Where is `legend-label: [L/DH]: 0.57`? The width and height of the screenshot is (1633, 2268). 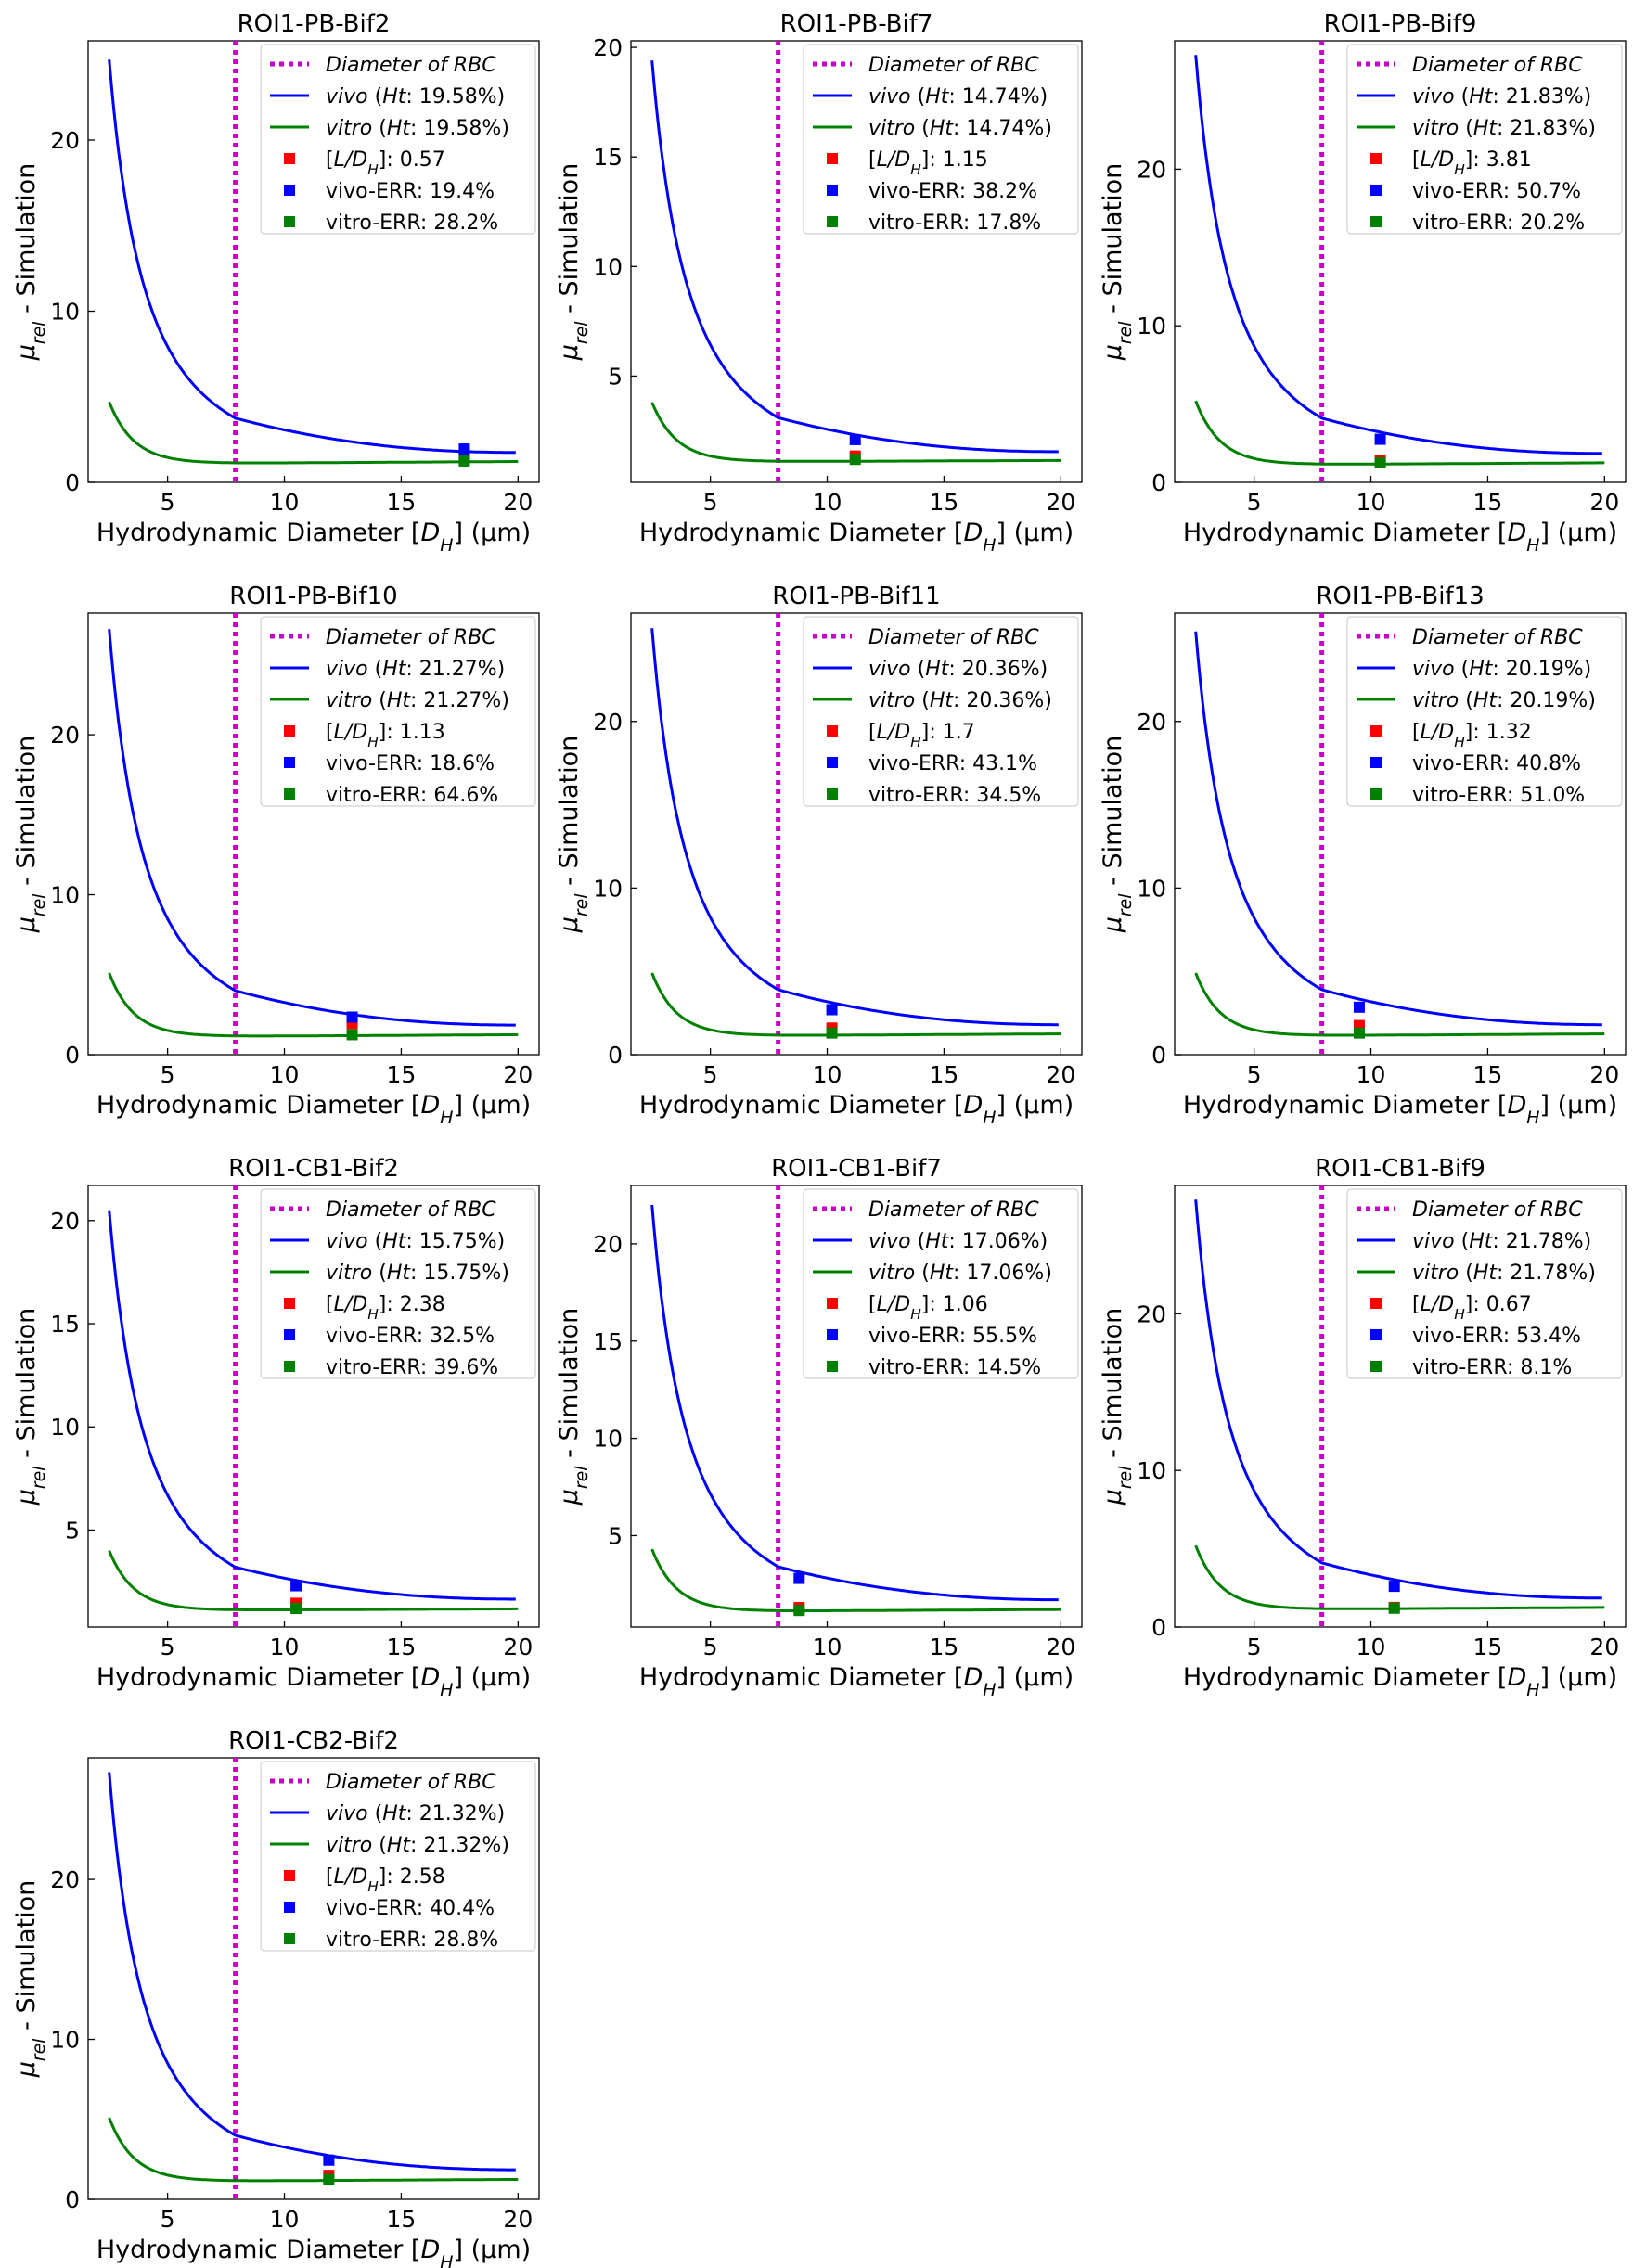 legend-label: [L/DH]: 0.57 is located at coordinates (386, 163).